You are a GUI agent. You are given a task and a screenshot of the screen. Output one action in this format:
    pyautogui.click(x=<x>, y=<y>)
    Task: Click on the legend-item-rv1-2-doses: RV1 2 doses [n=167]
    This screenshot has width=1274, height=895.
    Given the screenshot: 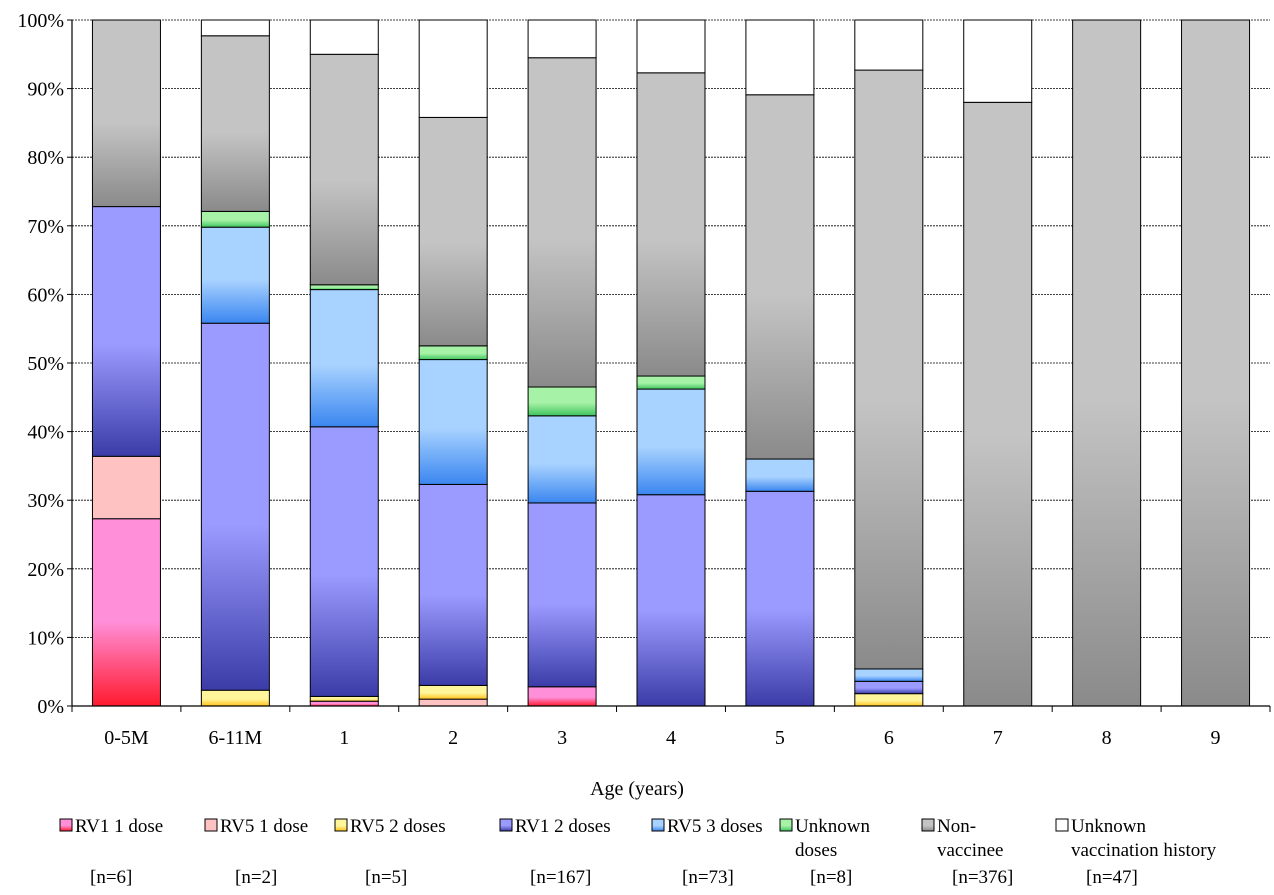 What is the action you would take?
    pyautogui.click(x=555, y=852)
    